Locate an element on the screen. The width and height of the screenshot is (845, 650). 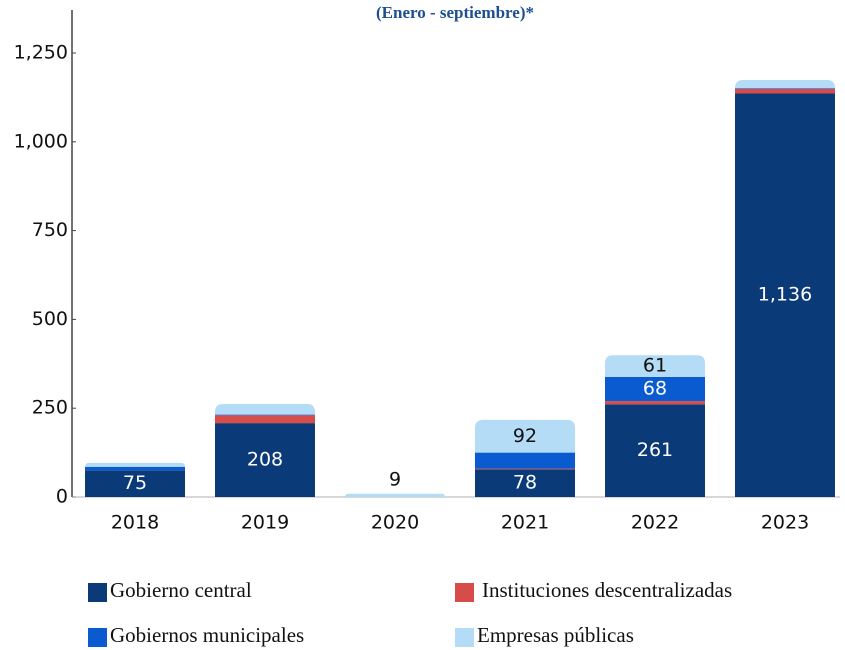
data-label: 92 is located at coordinates (525, 436).